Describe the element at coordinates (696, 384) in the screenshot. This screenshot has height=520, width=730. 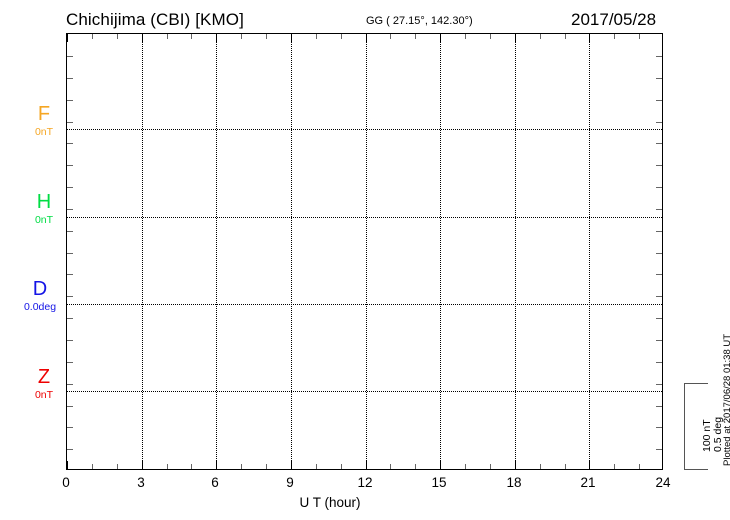
I see `scale-bar-top-cap` at that location.